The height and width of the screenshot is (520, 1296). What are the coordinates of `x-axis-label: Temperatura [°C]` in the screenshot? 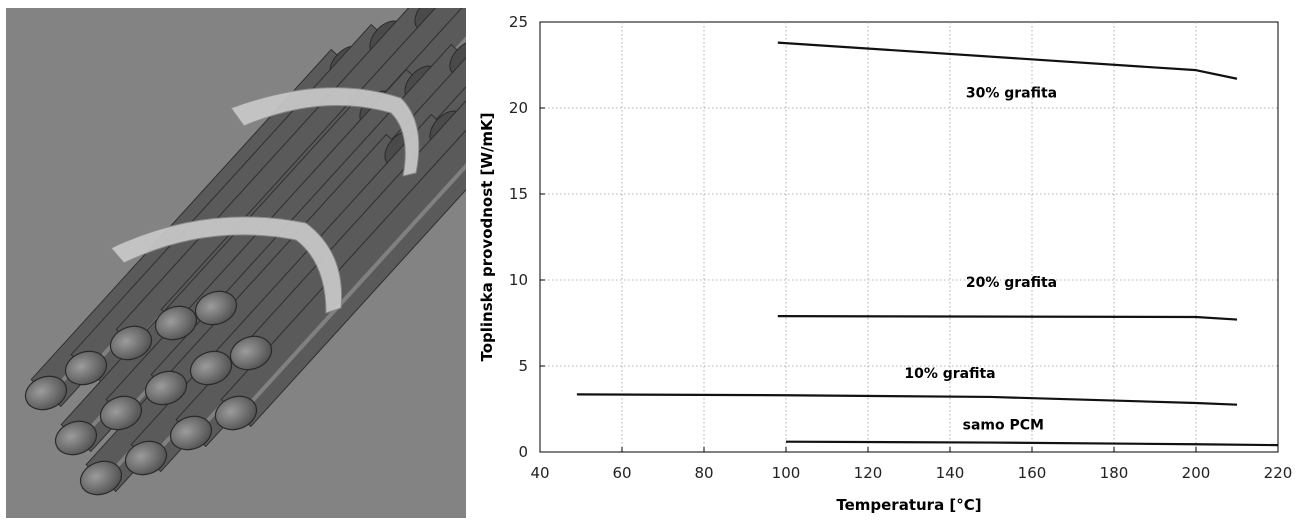 It's located at (908, 505).